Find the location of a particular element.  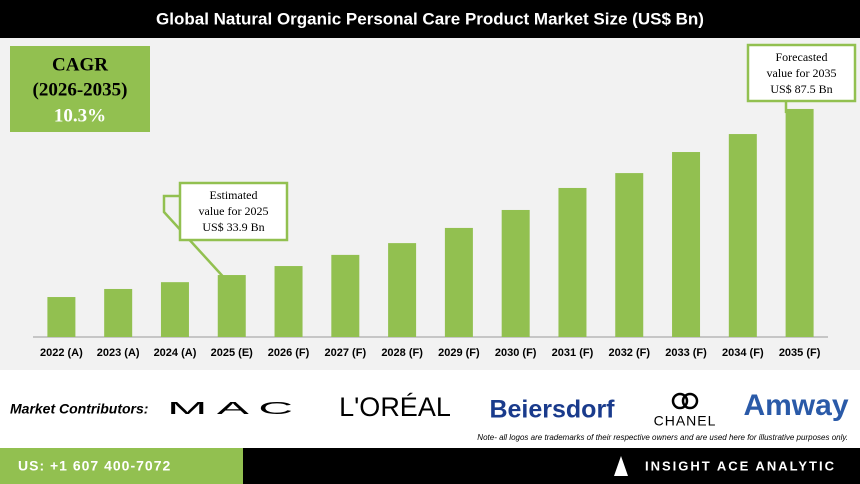

x-tick-label: 2025 (E) is located at coordinates (232, 353).